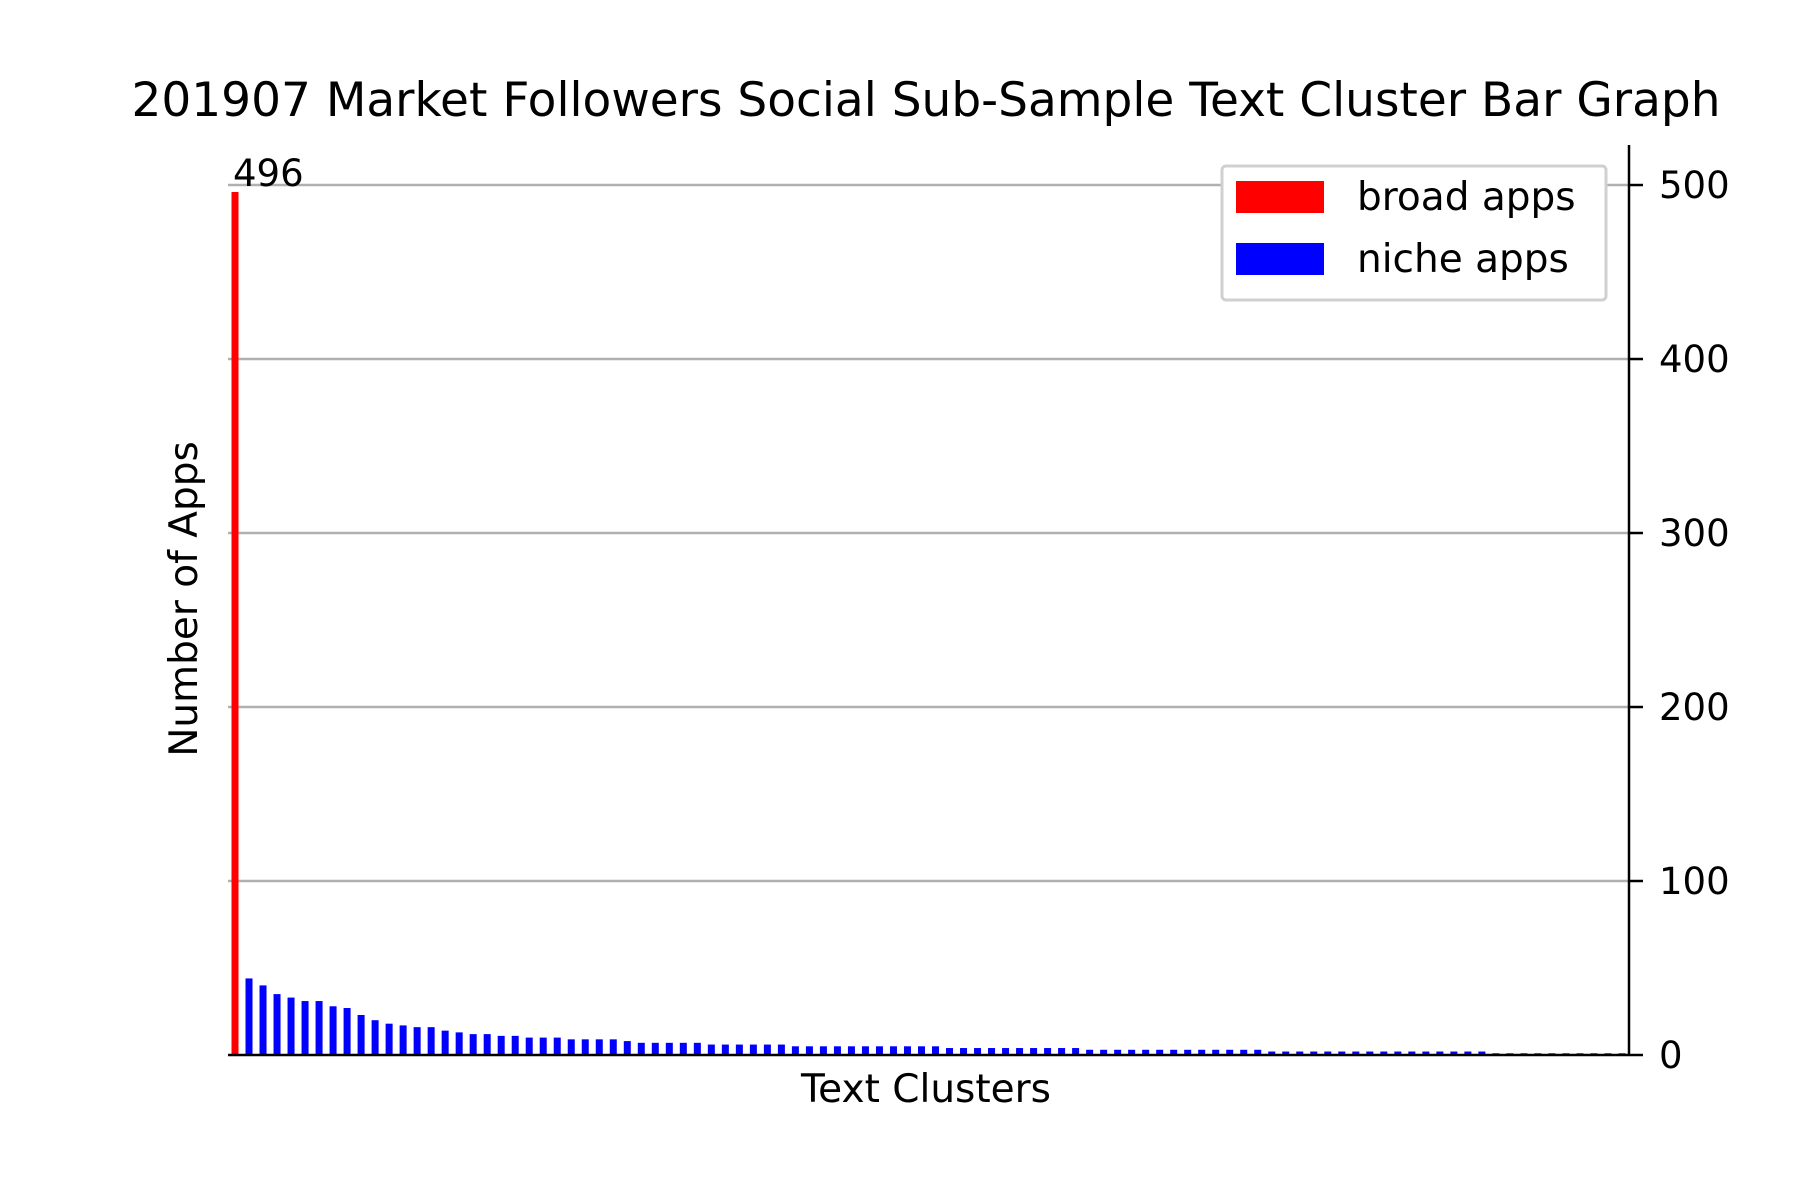  Describe the element at coordinates (1694, 707) in the screenshot. I see `y-tick-label: 200` at that location.